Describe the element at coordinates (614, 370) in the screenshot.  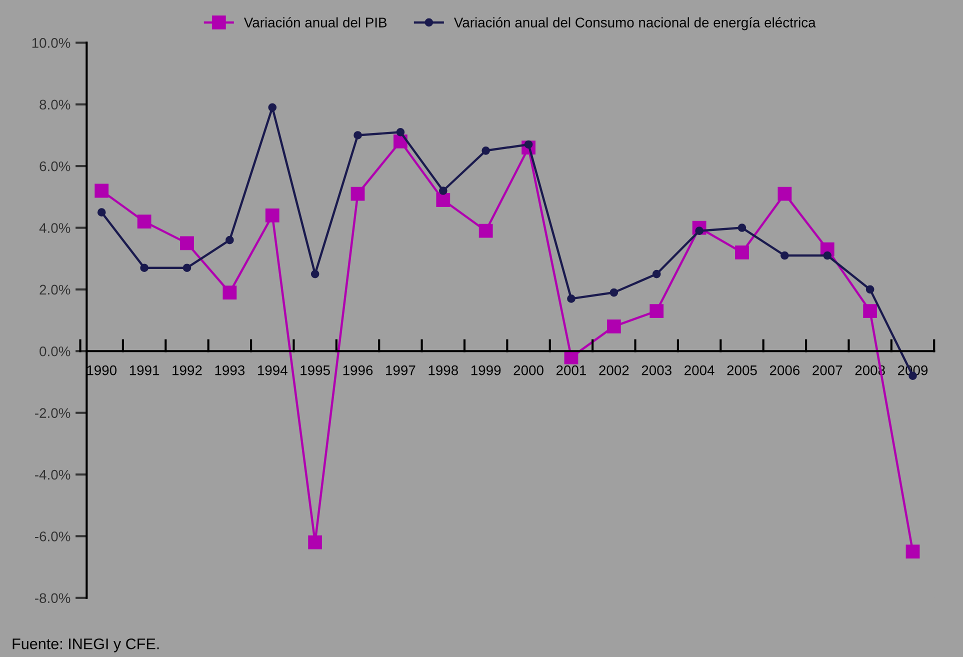
I see `x-tick-label: 2002` at that location.